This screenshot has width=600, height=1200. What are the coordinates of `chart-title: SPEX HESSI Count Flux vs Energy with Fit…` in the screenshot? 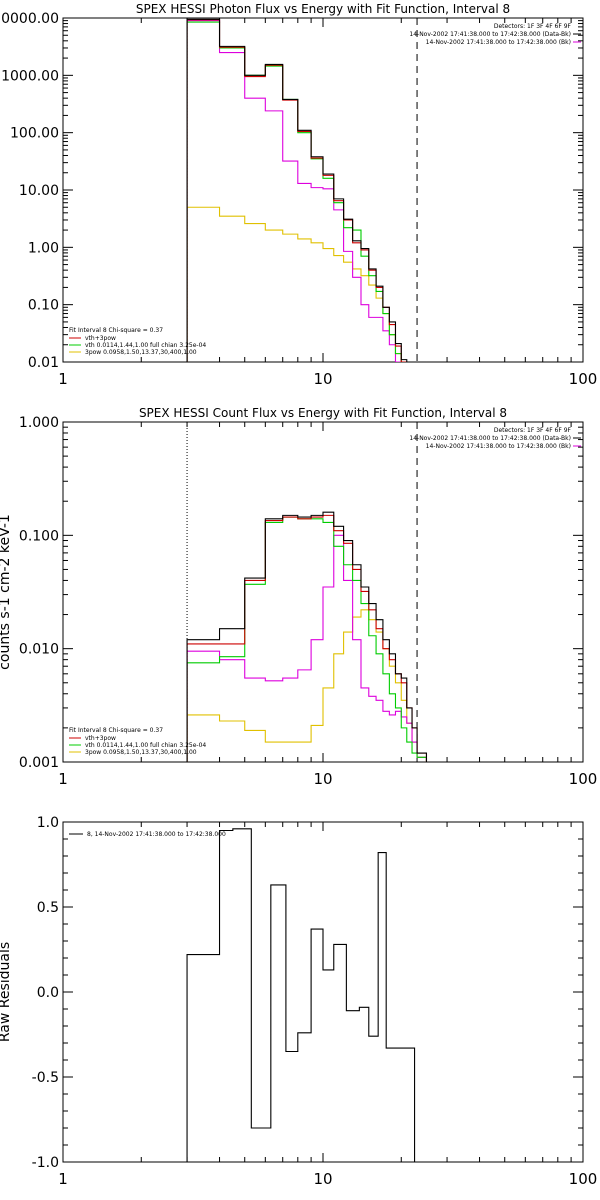 It's located at (323, 413).